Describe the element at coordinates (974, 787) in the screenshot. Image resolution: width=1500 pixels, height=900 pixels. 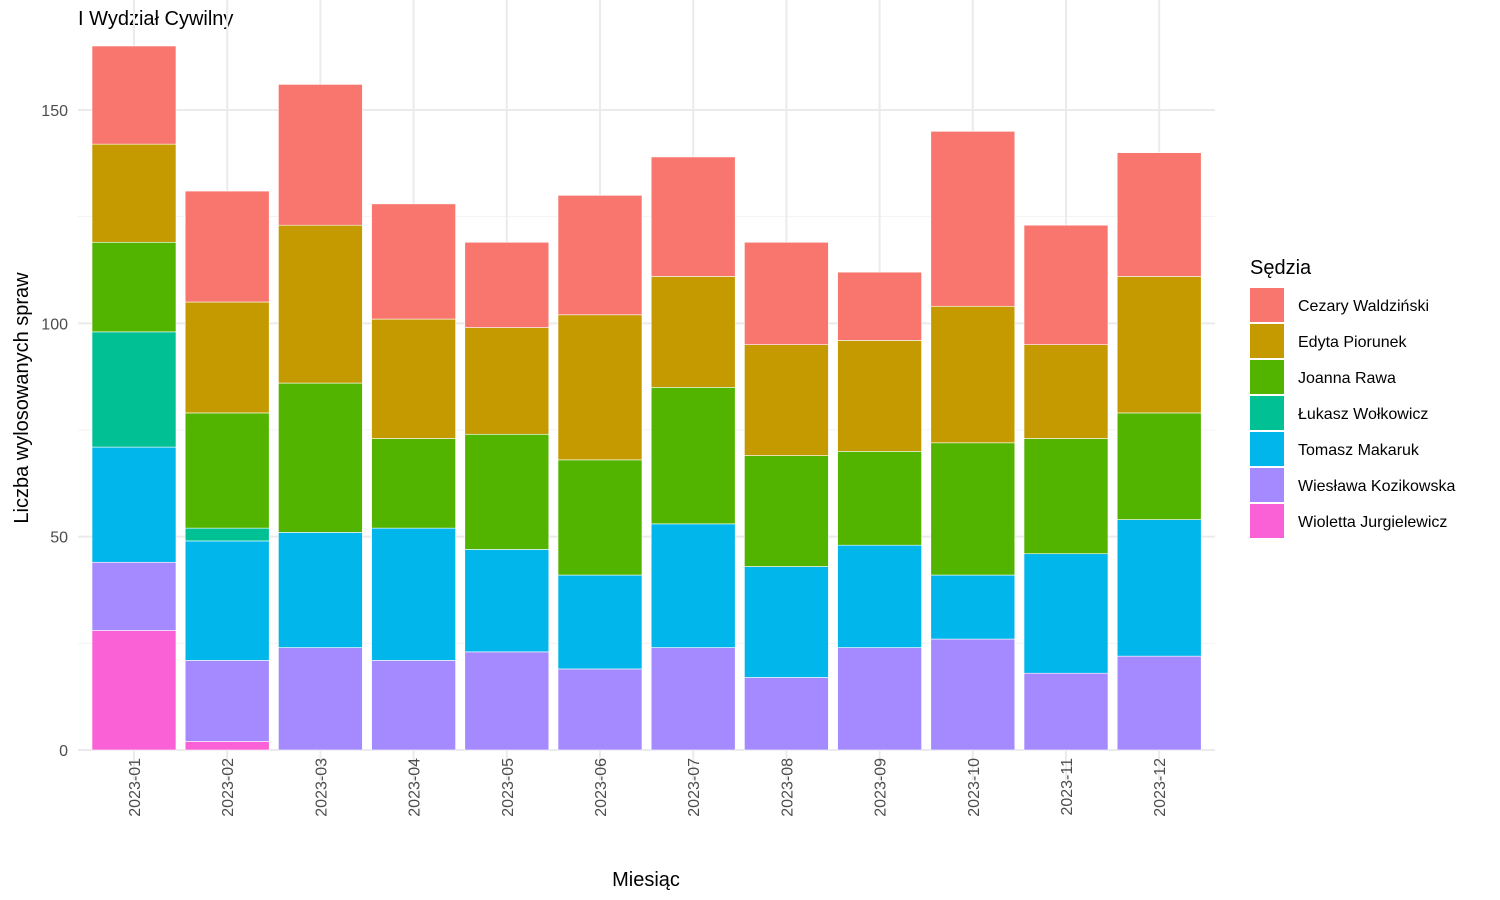
I see `x-tick-label: 2023-10` at that location.